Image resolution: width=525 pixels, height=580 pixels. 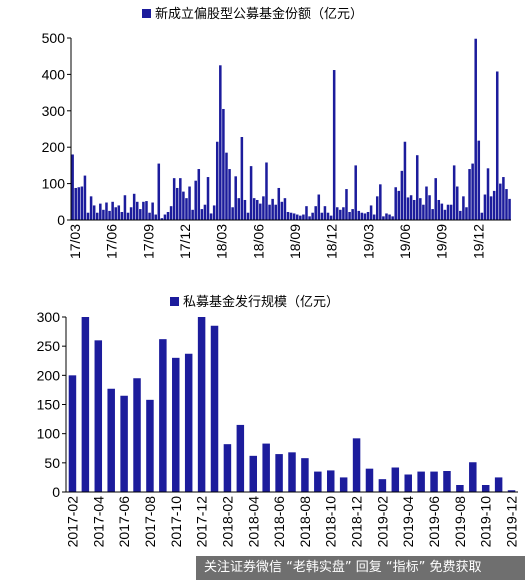 What do you see at coordinates (49, 405) in the screenshot?
I see `y-tick-label: 150` at bounding box center [49, 405].